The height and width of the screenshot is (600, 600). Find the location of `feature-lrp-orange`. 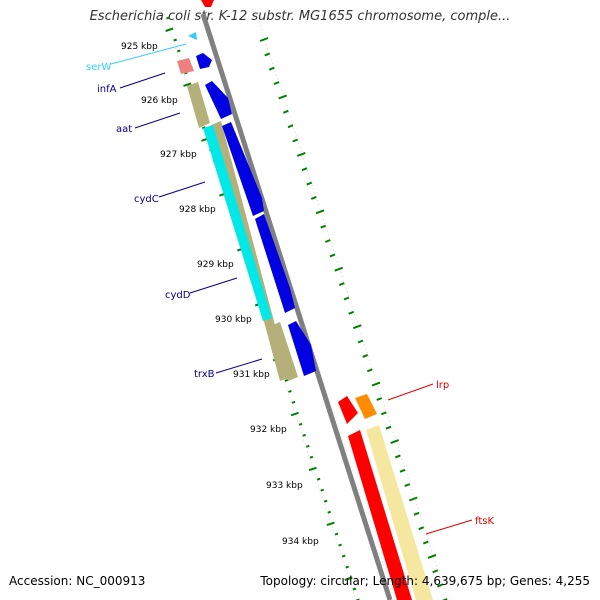

feature-lrp-orange is located at coordinates (366, 406).